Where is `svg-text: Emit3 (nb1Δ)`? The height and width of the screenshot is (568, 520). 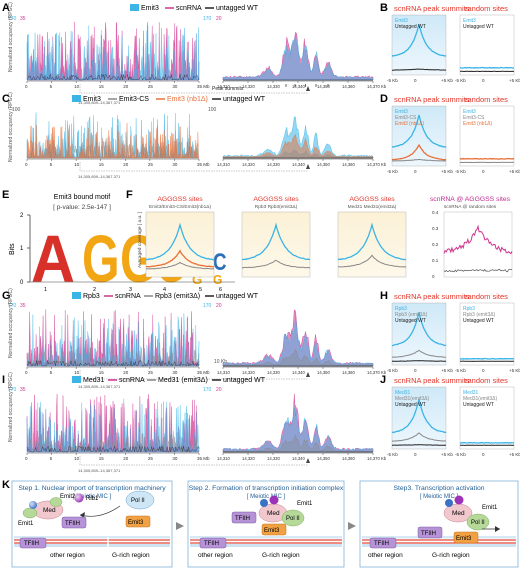 svg-text: Emit3 (nb1Δ) is located at coordinates (187, 99).